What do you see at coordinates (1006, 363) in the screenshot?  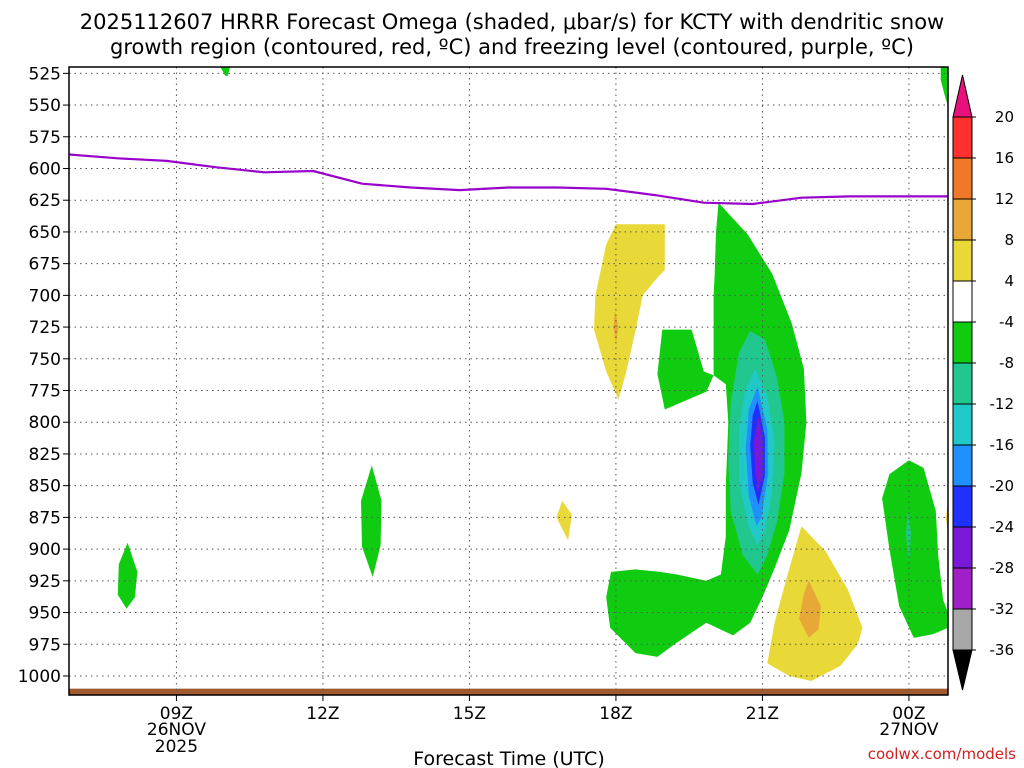 I see `colorbar-label-6: -8` at bounding box center [1006, 363].